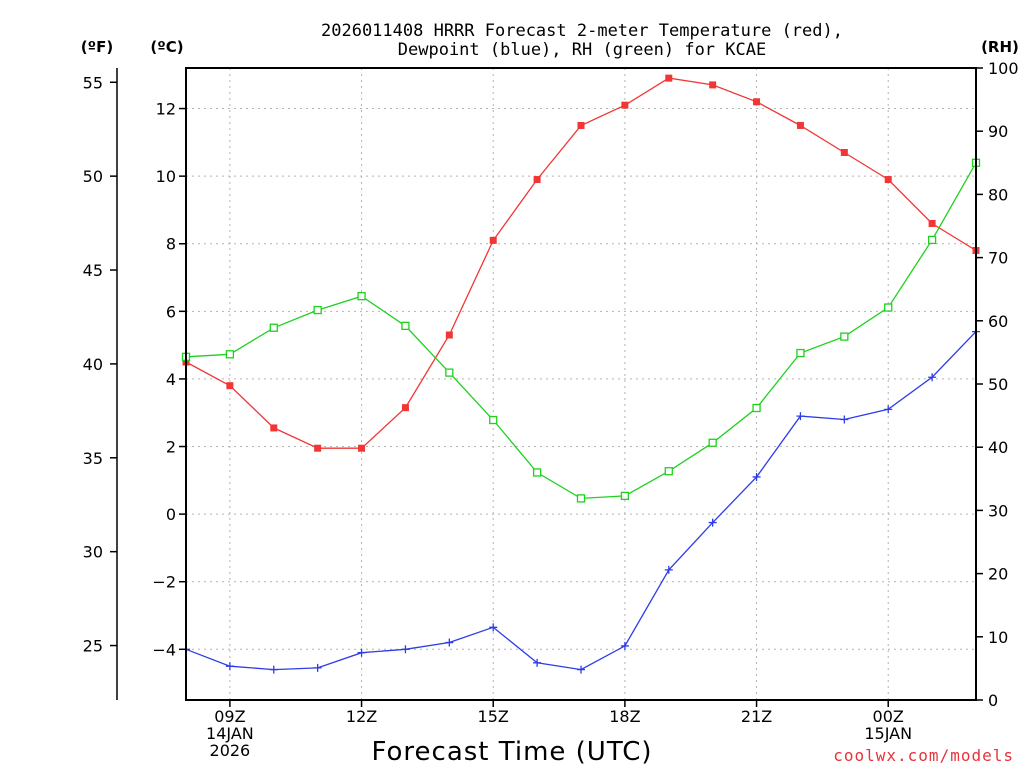 This screenshot has height=768, width=1024. I want to click on fahrenheit-tick-label: 25, so click(93, 646).